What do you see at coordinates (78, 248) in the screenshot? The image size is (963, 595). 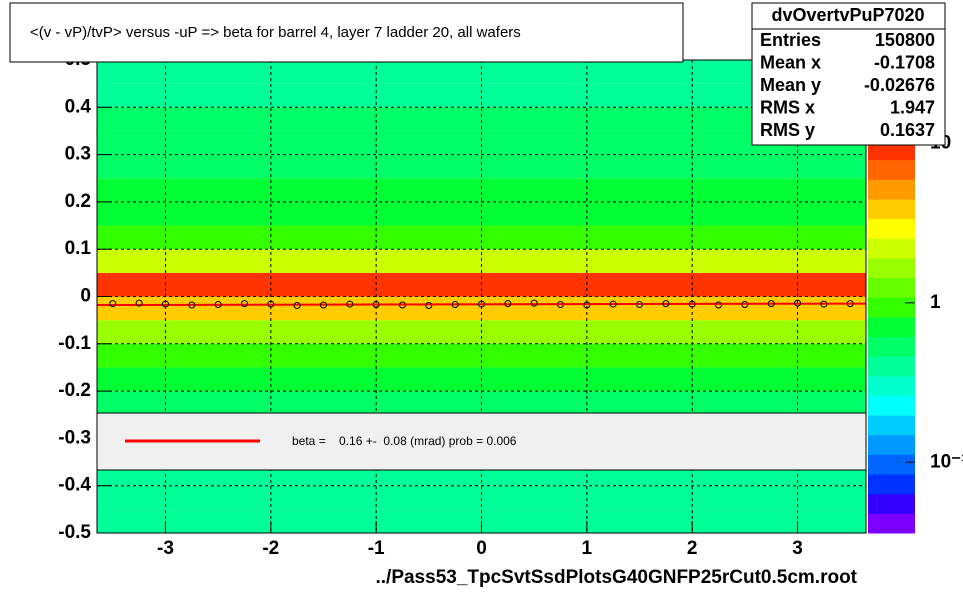 I see `y-tick-label: 0.1` at bounding box center [78, 248].